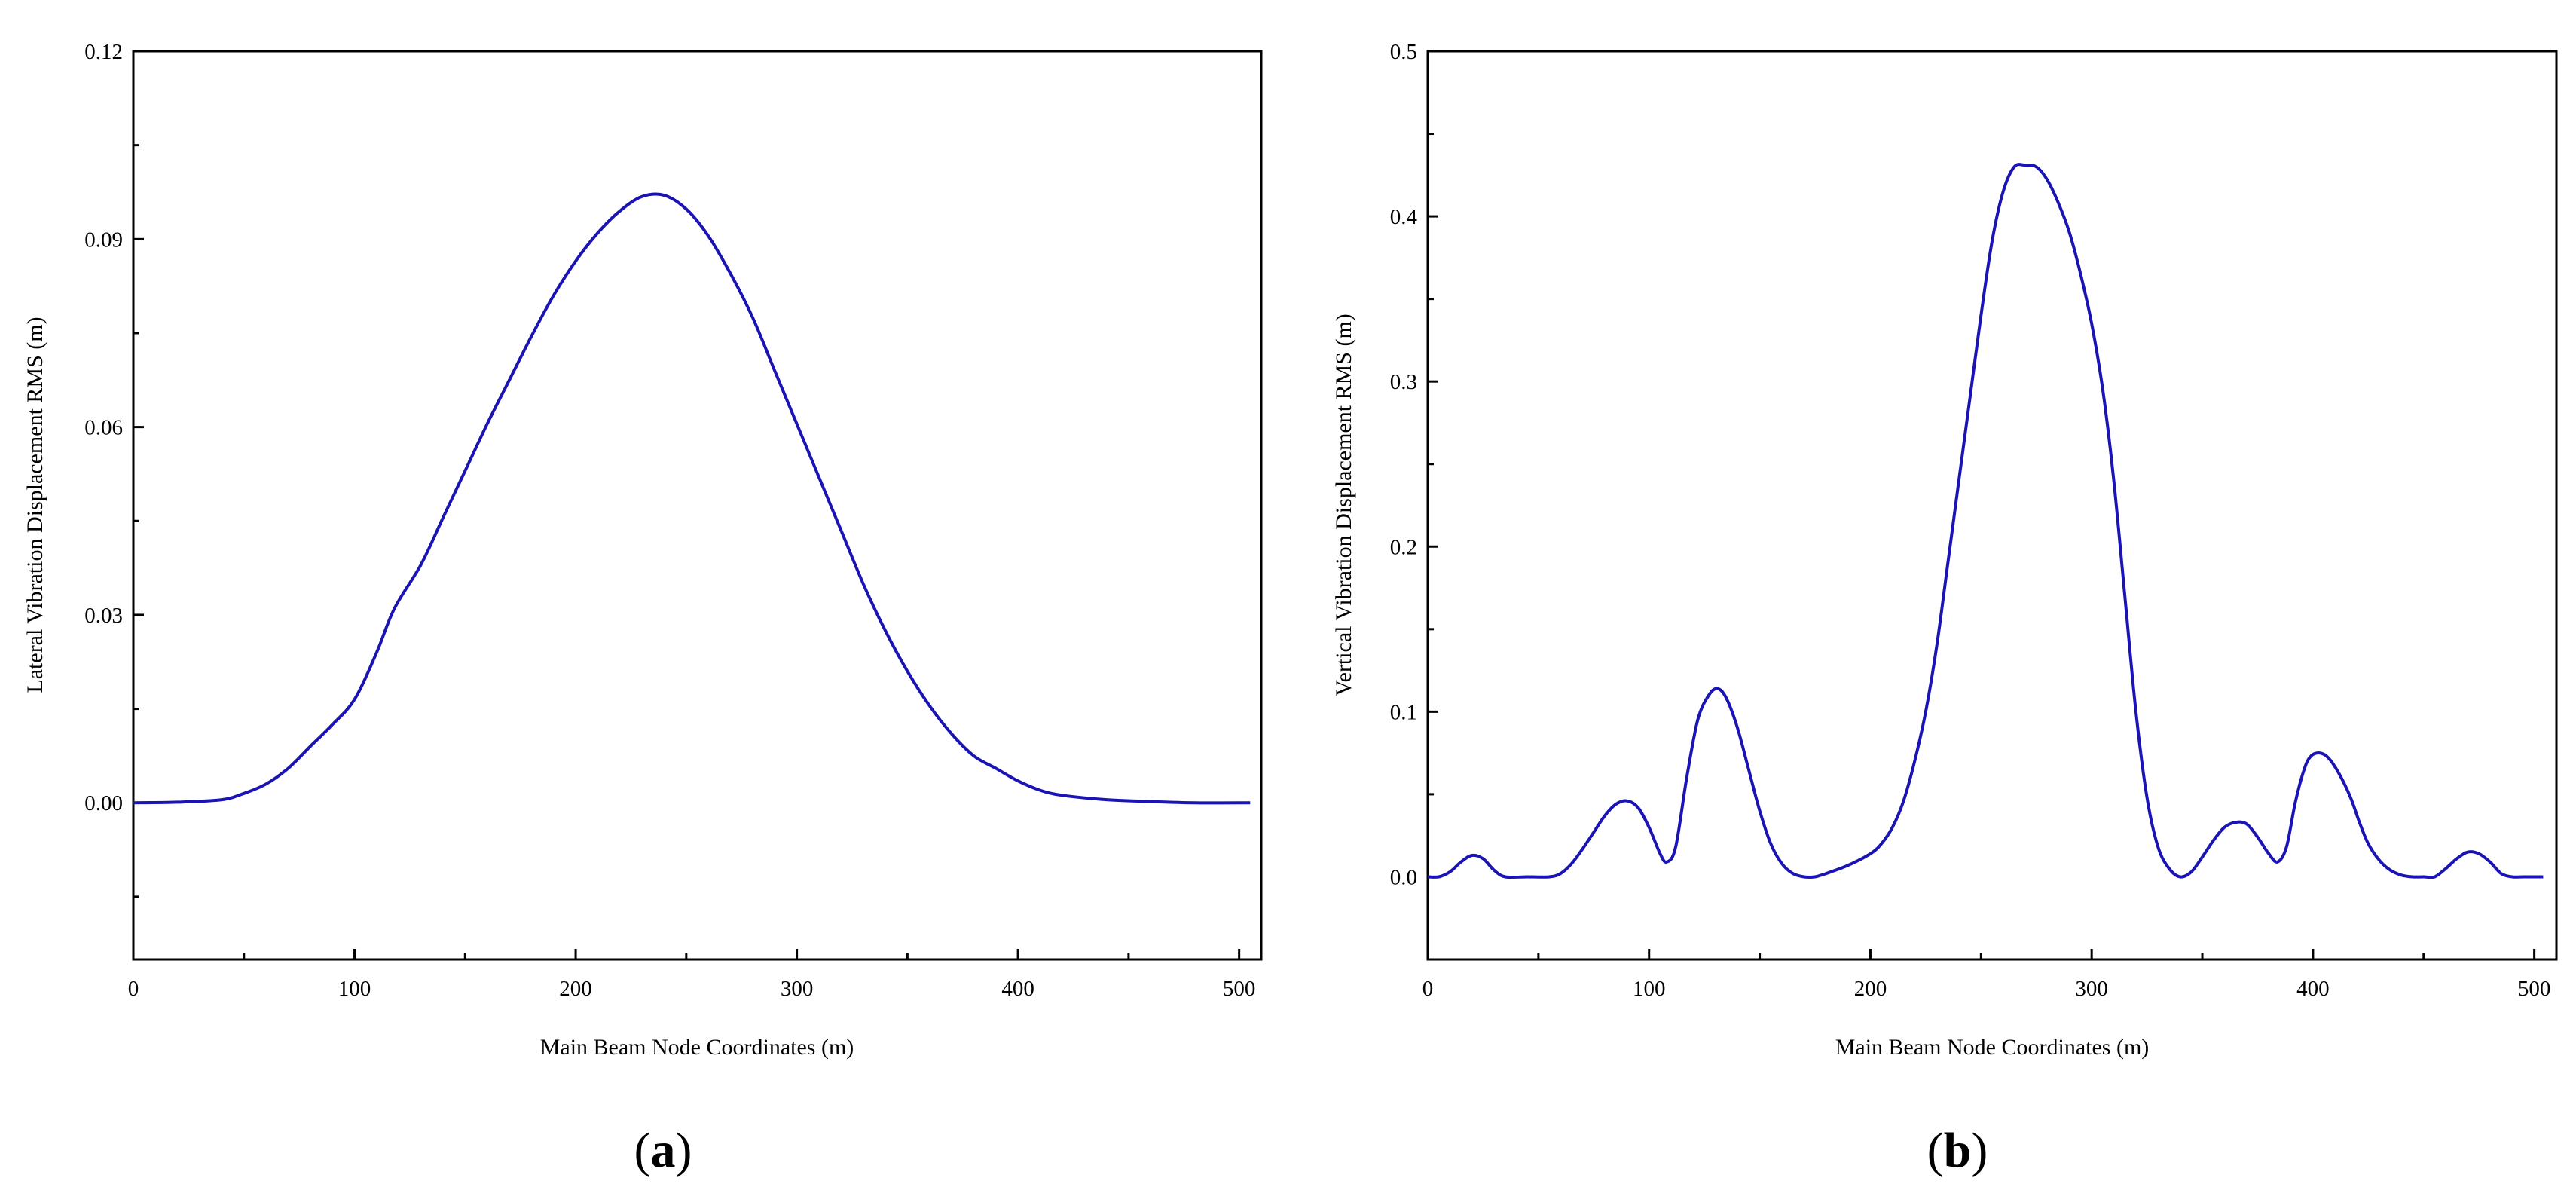 The image size is (2576, 1190). I want to click on y-tick-label: 0.00, so click(104, 803).